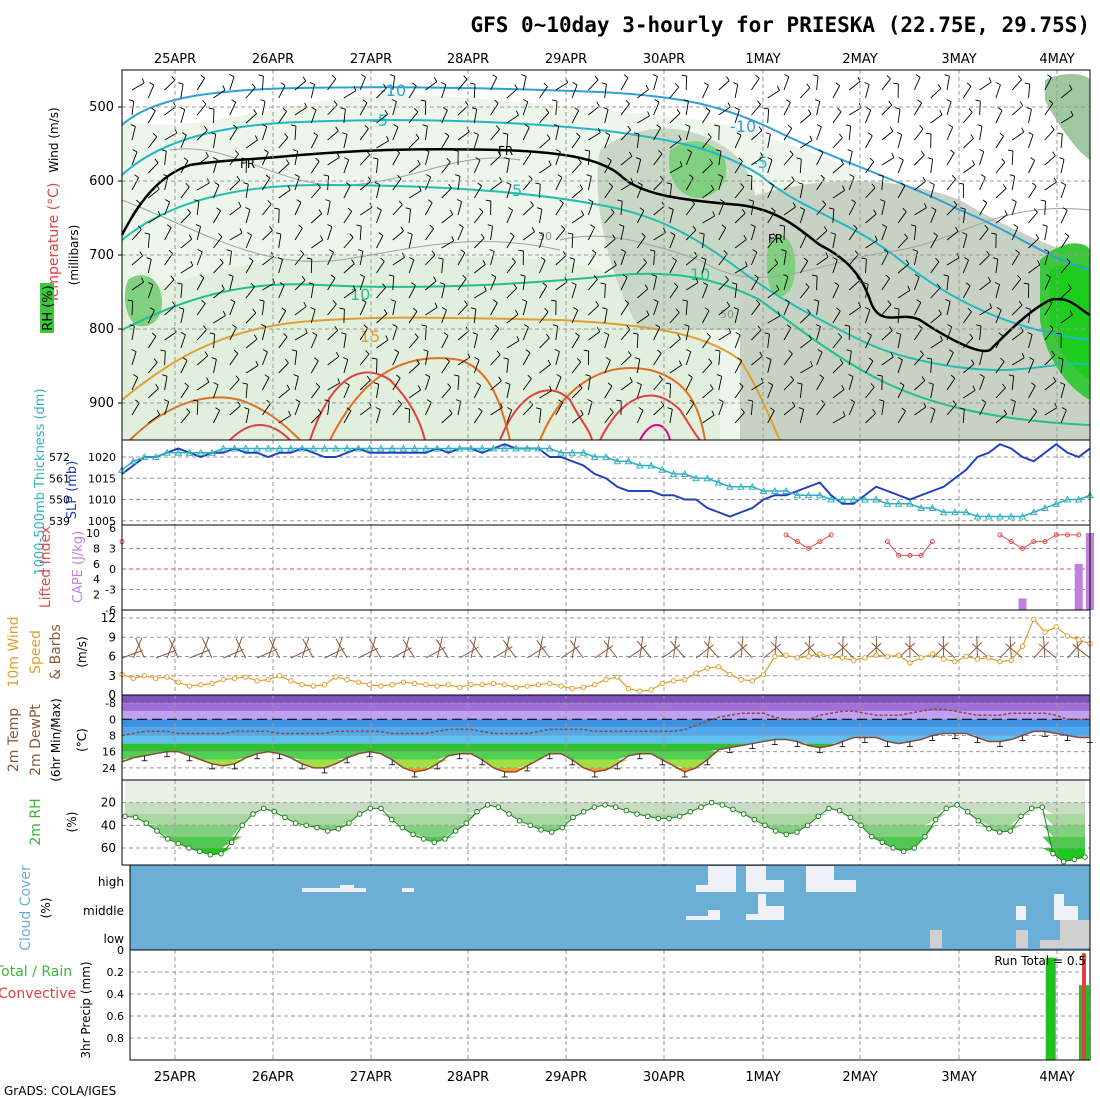 This screenshot has height=1100, width=1100. What do you see at coordinates (93, 533) in the screenshot?
I see `cape-tick: 10` at bounding box center [93, 533].